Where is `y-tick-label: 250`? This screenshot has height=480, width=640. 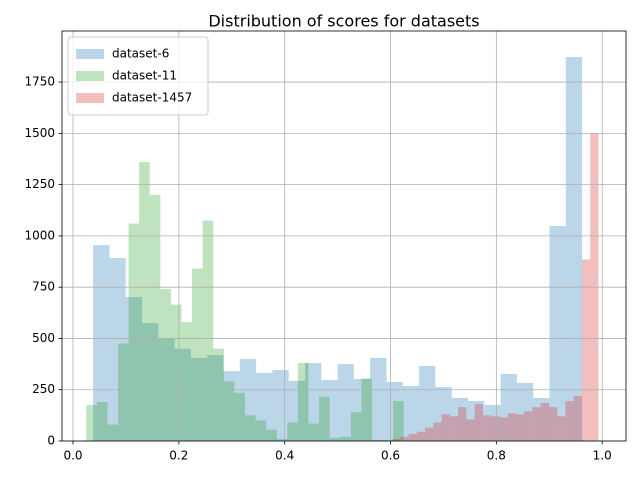 y-tick-label: 250 is located at coordinates (43, 389).